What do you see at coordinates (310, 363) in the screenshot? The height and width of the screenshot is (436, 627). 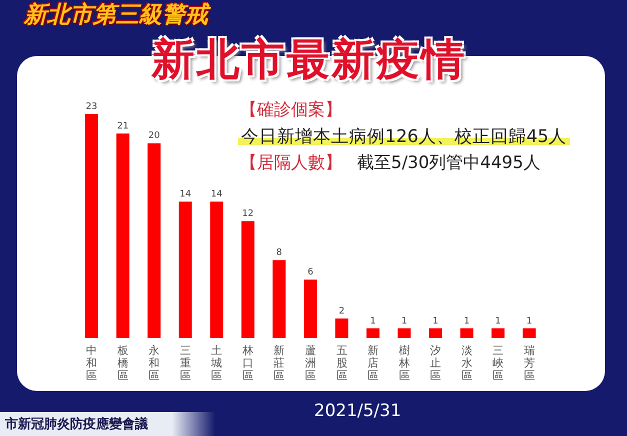 I see `x-tick-label: 蘆洲區` at bounding box center [310, 363].